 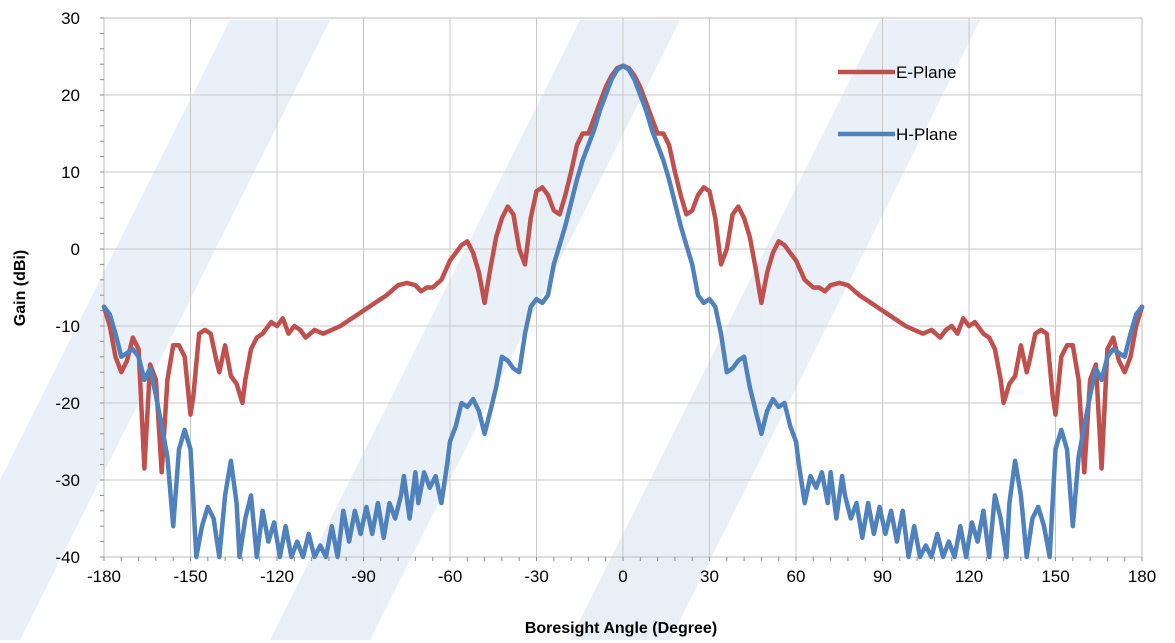 I want to click on x-tick-label: 90, so click(x=882, y=576).